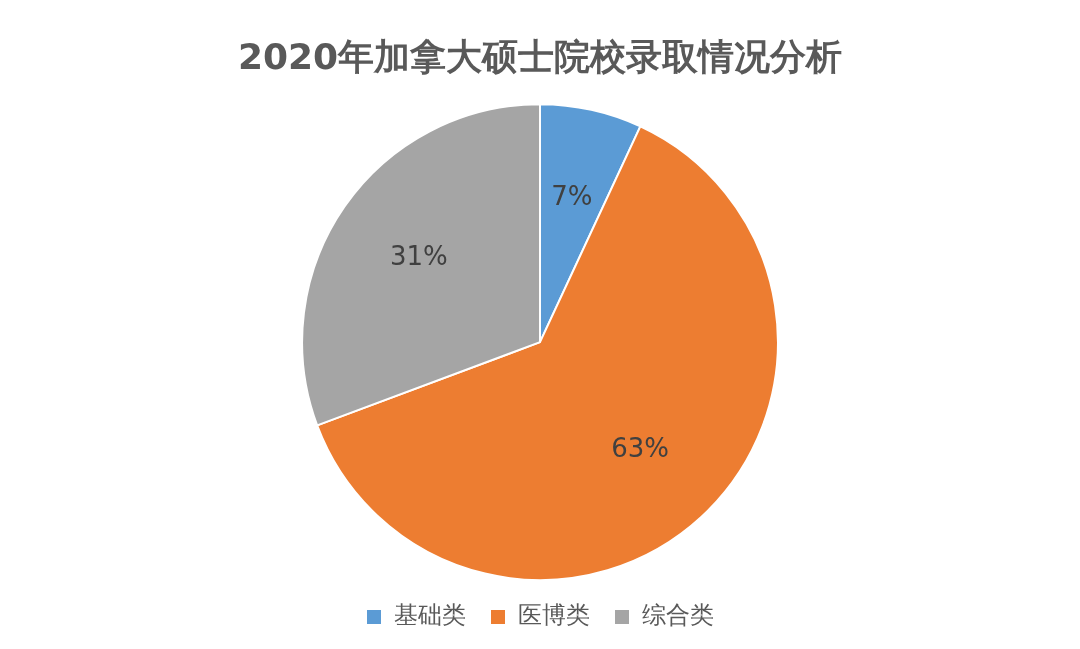  I want to click on legend-label: 医博类, so click(554, 615).